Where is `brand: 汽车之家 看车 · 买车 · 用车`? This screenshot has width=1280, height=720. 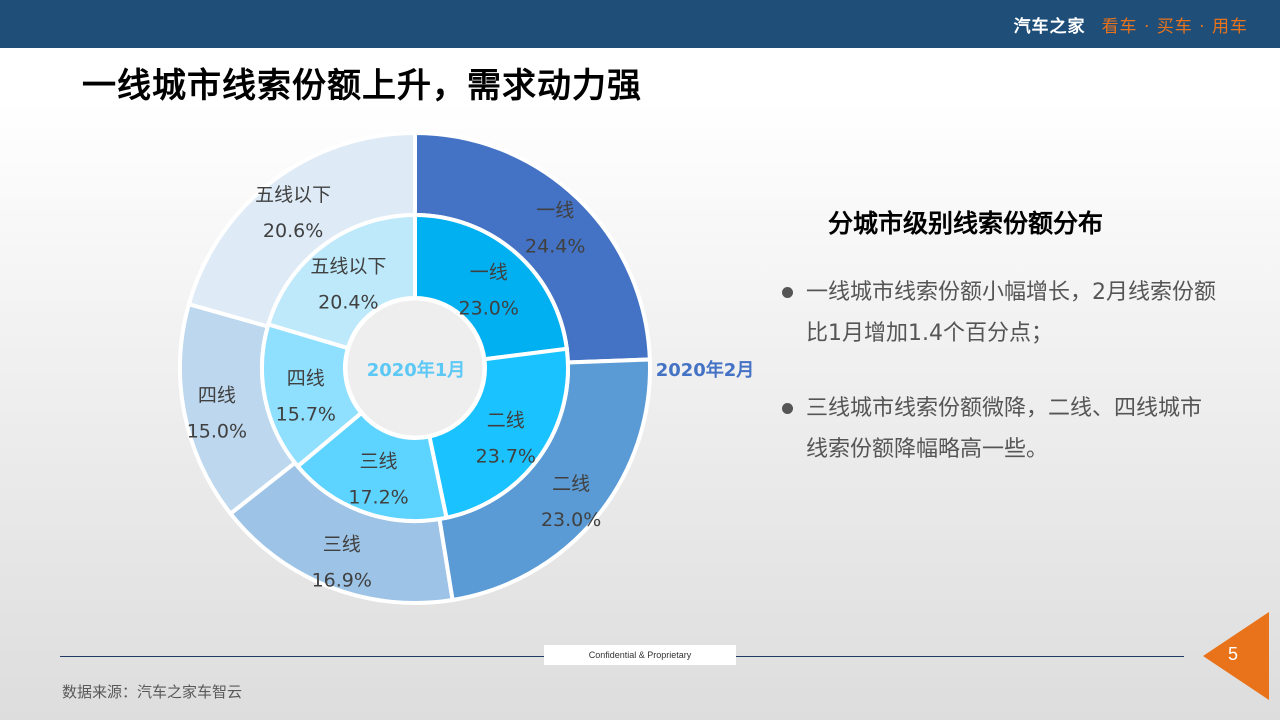
brand: 汽车之家 看车 · 买车 · 用车 is located at coordinates (1131, 24).